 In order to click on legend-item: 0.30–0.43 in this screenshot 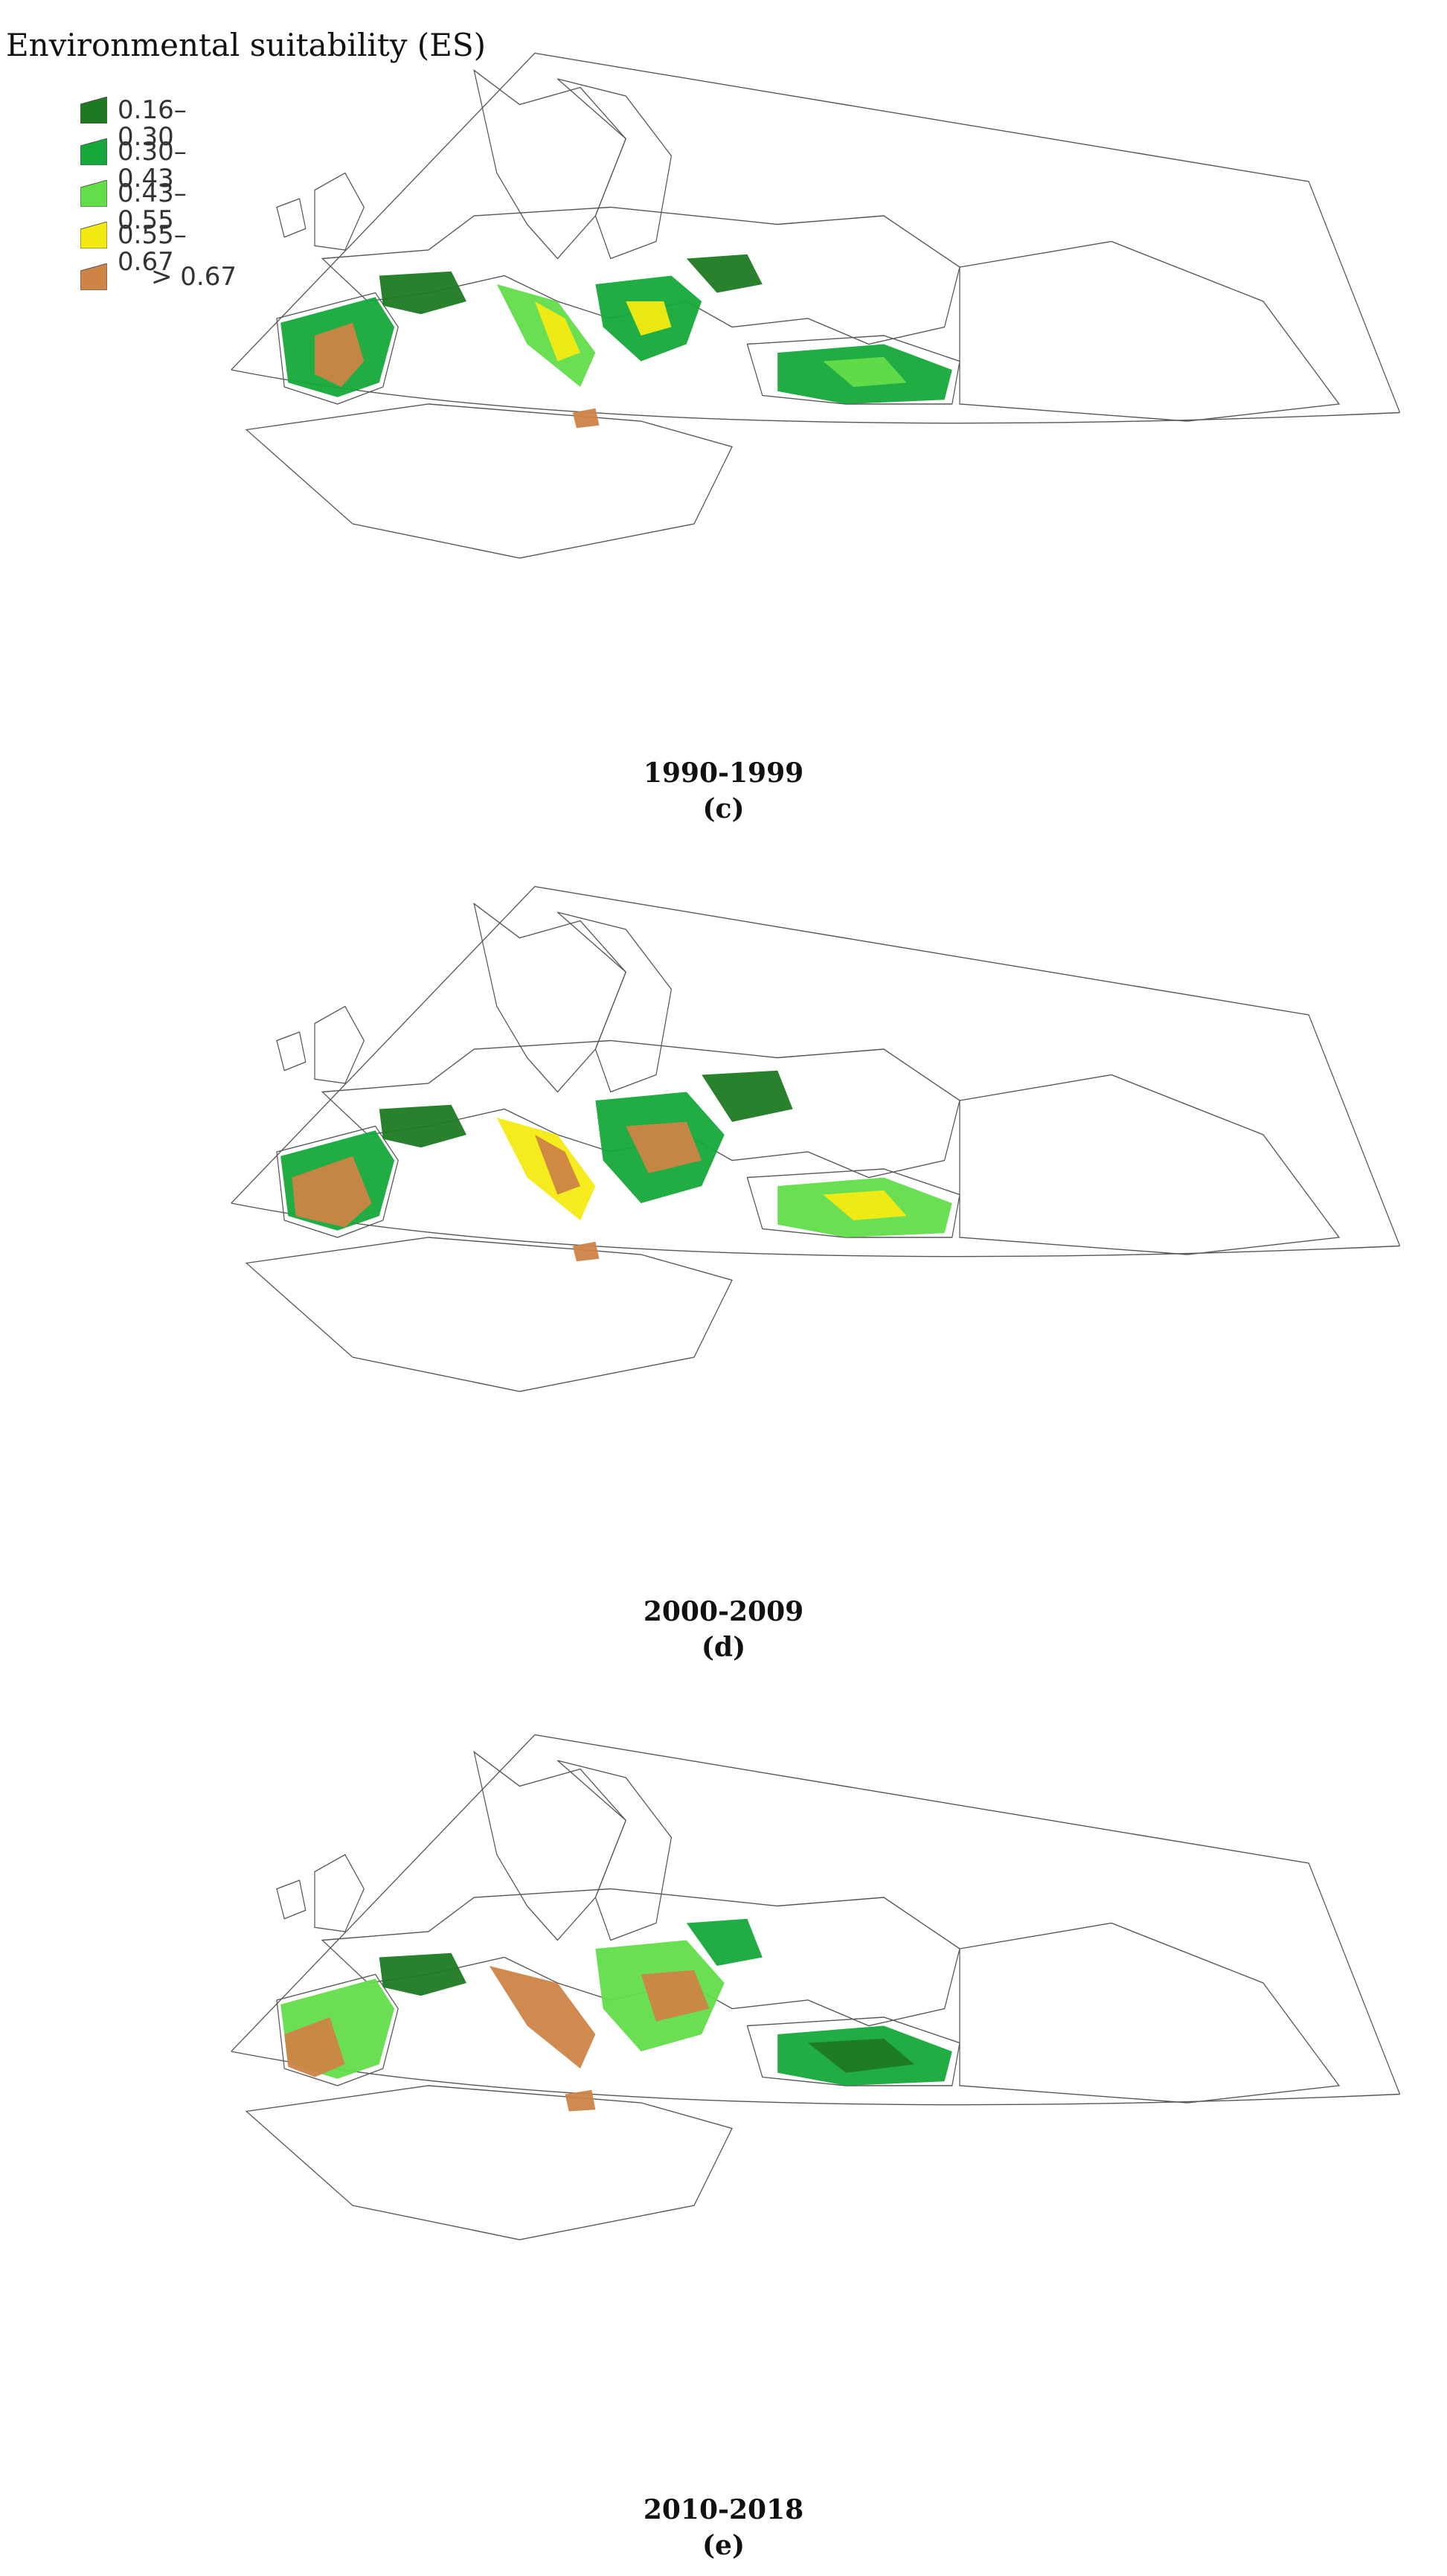, I will do `click(192, 165)`.